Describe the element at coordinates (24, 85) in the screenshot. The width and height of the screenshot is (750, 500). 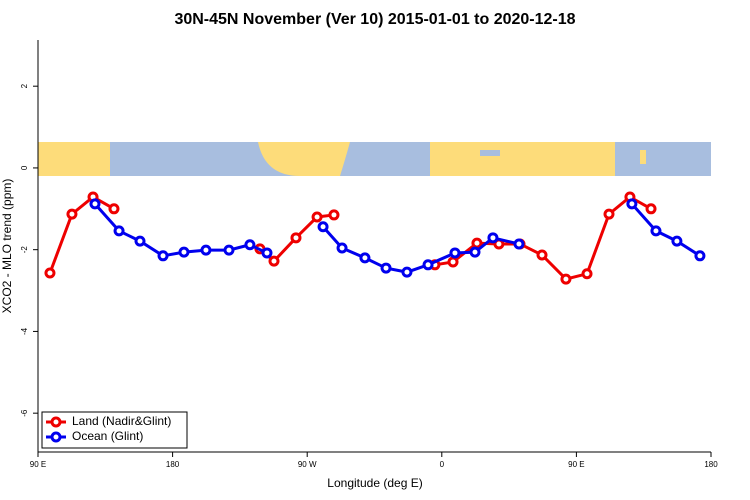
I see `y-tick-label: 2` at that location.